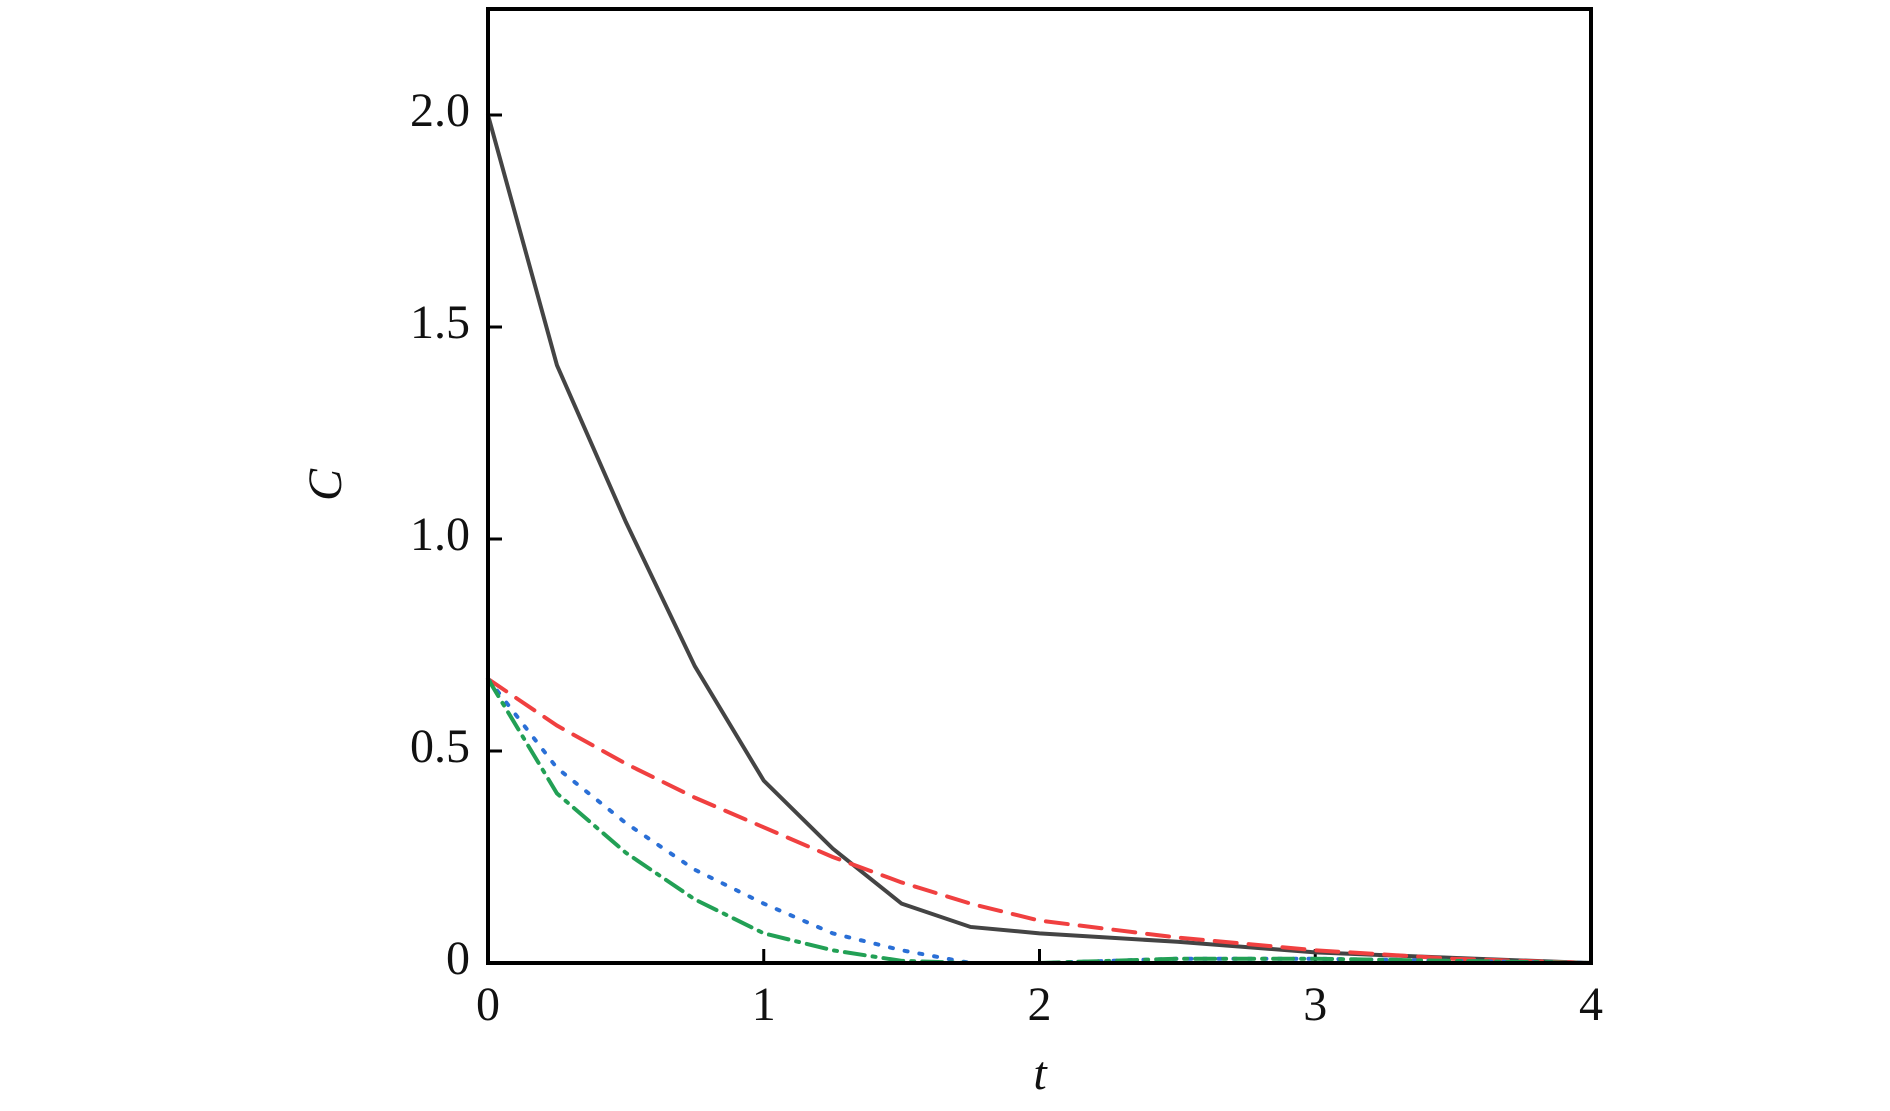 This screenshot has width=1890, height=1111. I want to click on x-axis-label: t, so click(1040, 1073).